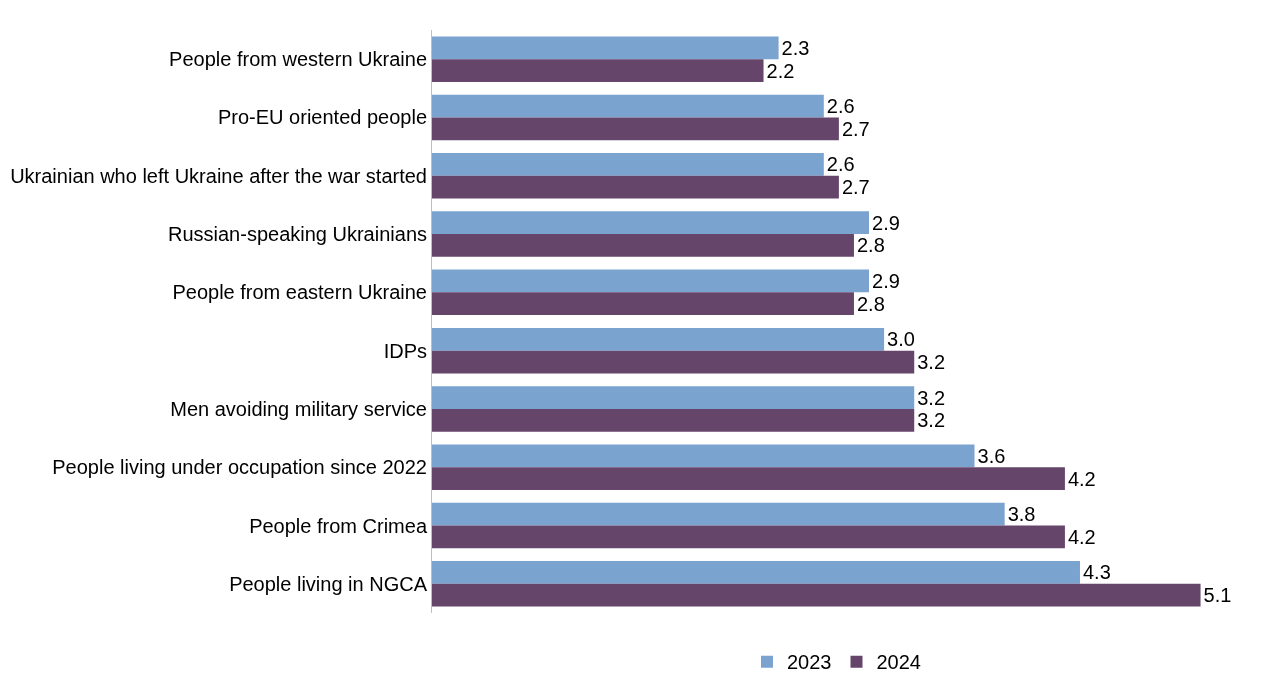  What do you see at coordinates (898, 662) in the screenshot?
I see `legend-label: 2024` at bounding box center [898, 662].